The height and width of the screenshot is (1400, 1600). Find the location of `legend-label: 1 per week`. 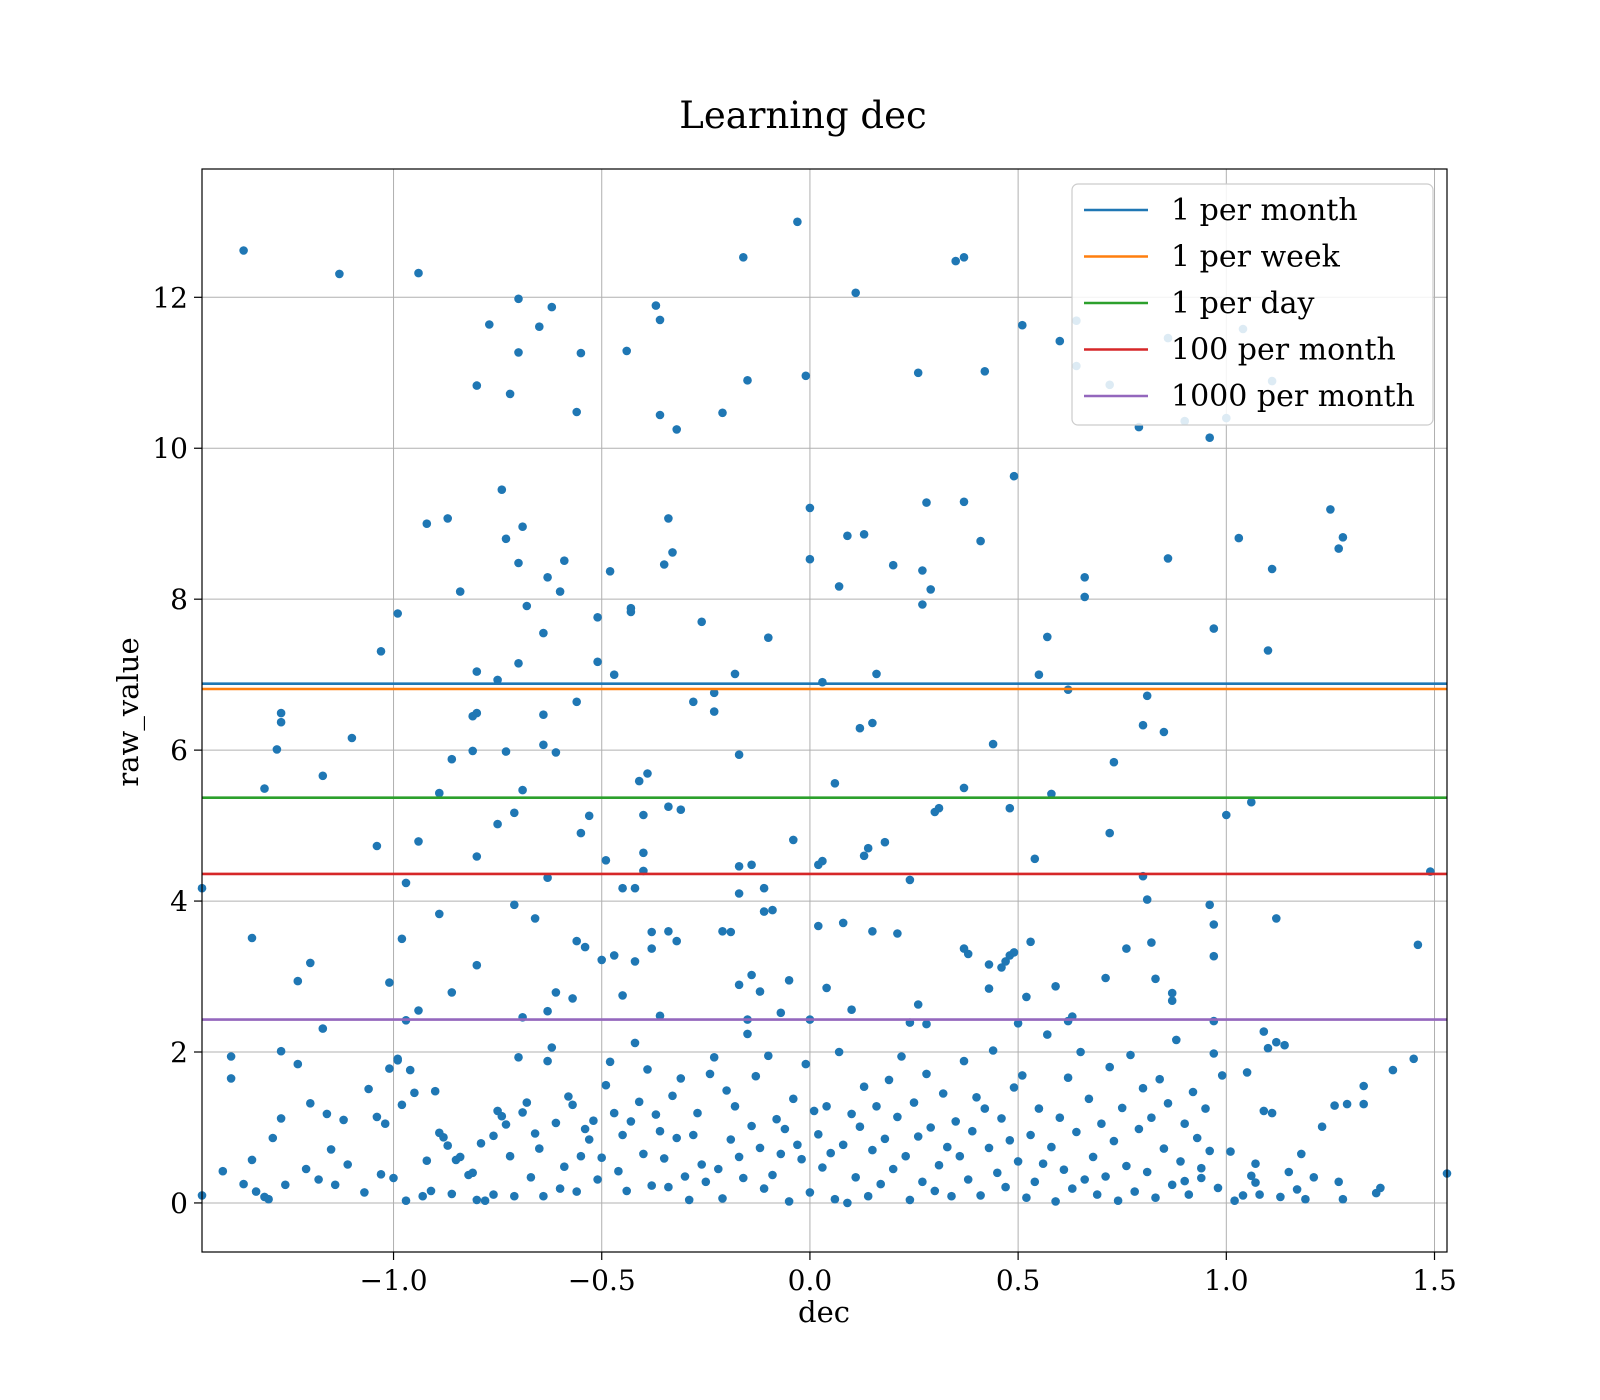

legend-label: 1 per week is located at coordinates (1256, 257).